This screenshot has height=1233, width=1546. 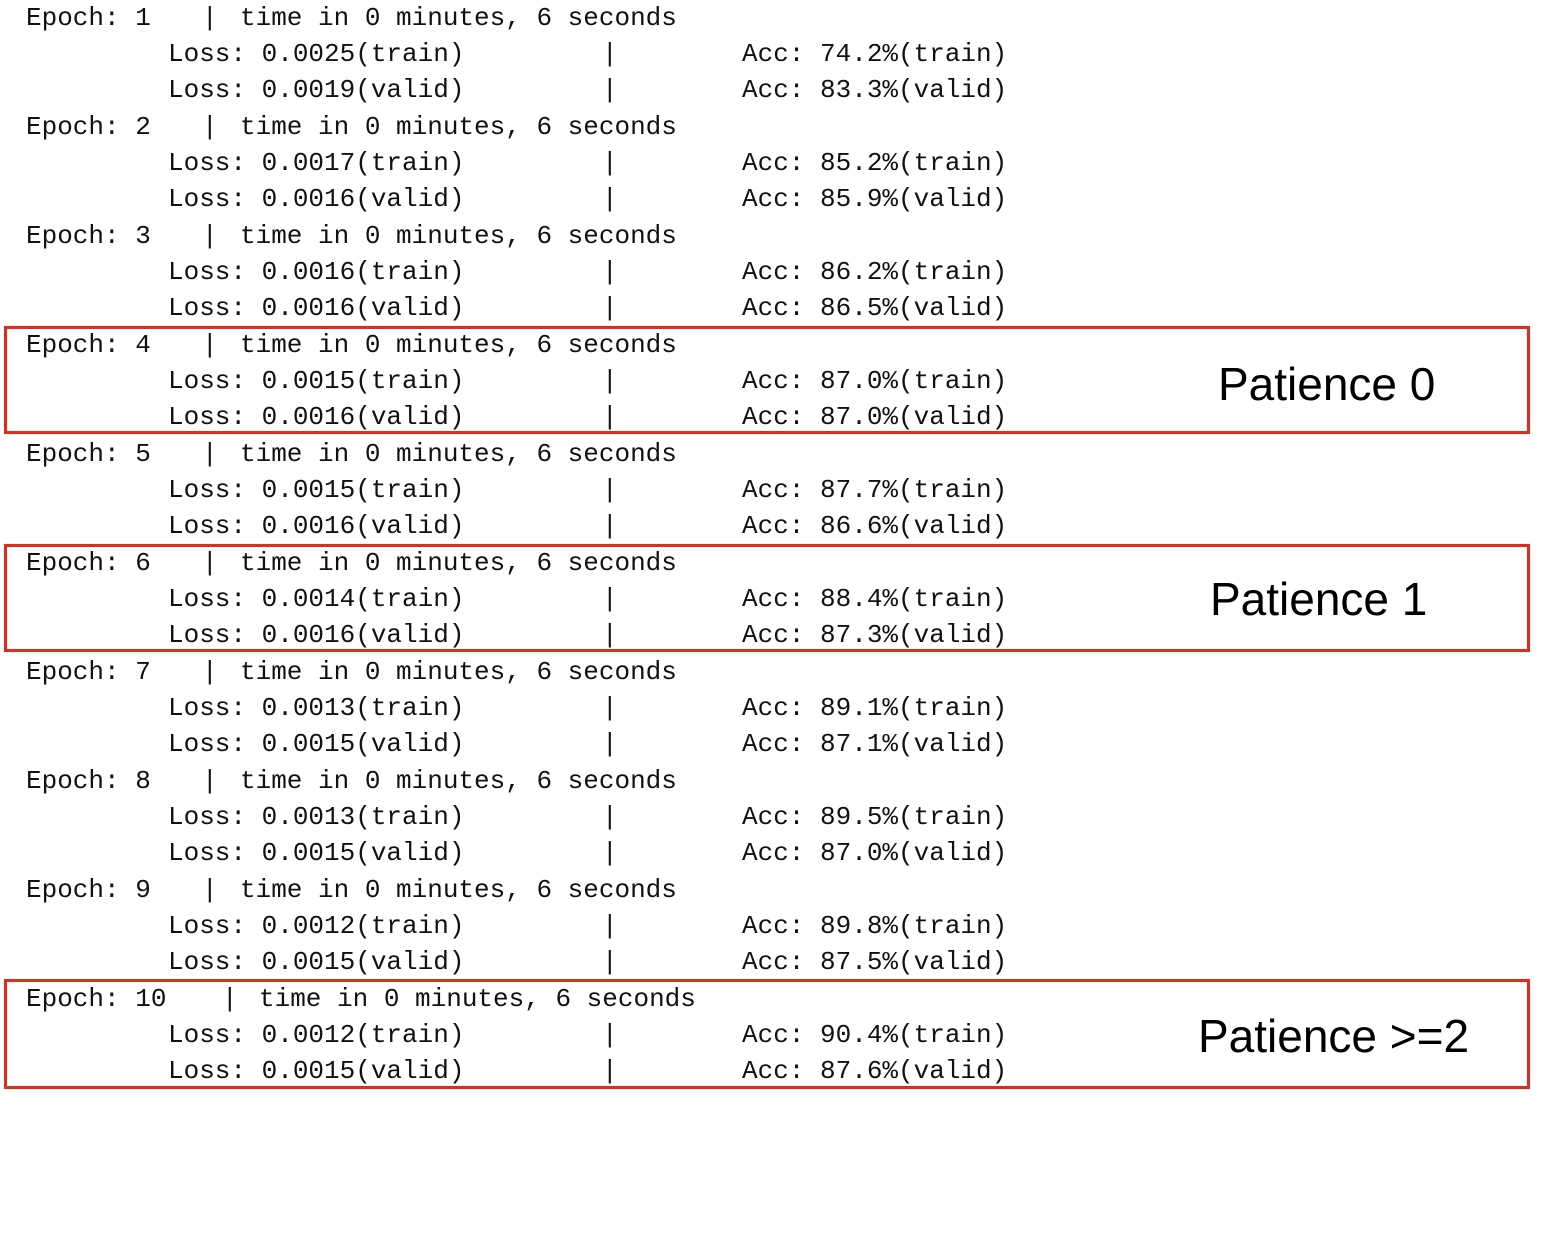 What do you see at coordinates (316, 163) in the screenshot?
I see `loss-train: Loss: 0.0017(train)` at bounding box center [316, 163].